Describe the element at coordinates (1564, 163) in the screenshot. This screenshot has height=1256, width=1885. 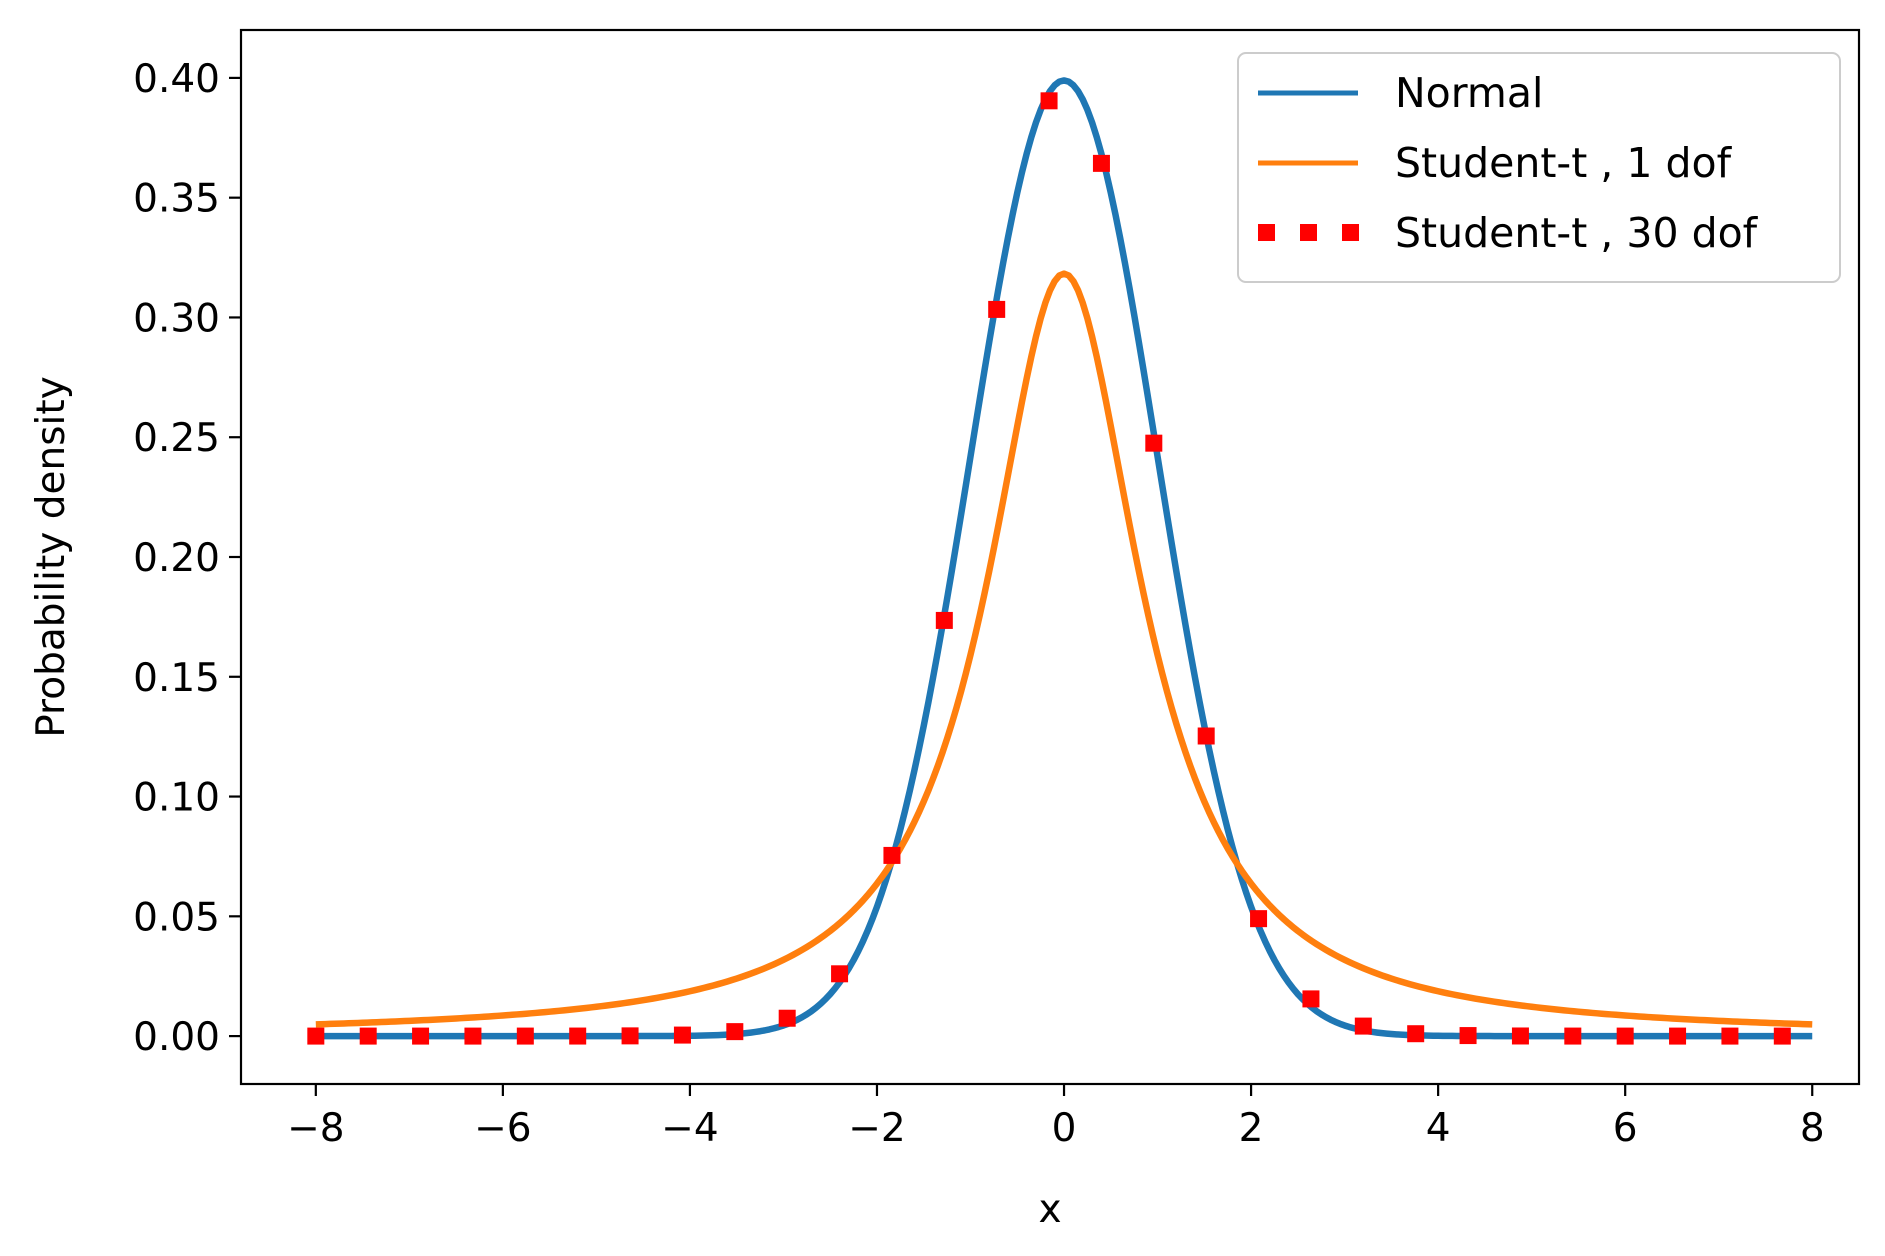
I see `legend-label-student-t-1-dof: Student-t , 1 dof` at that location.